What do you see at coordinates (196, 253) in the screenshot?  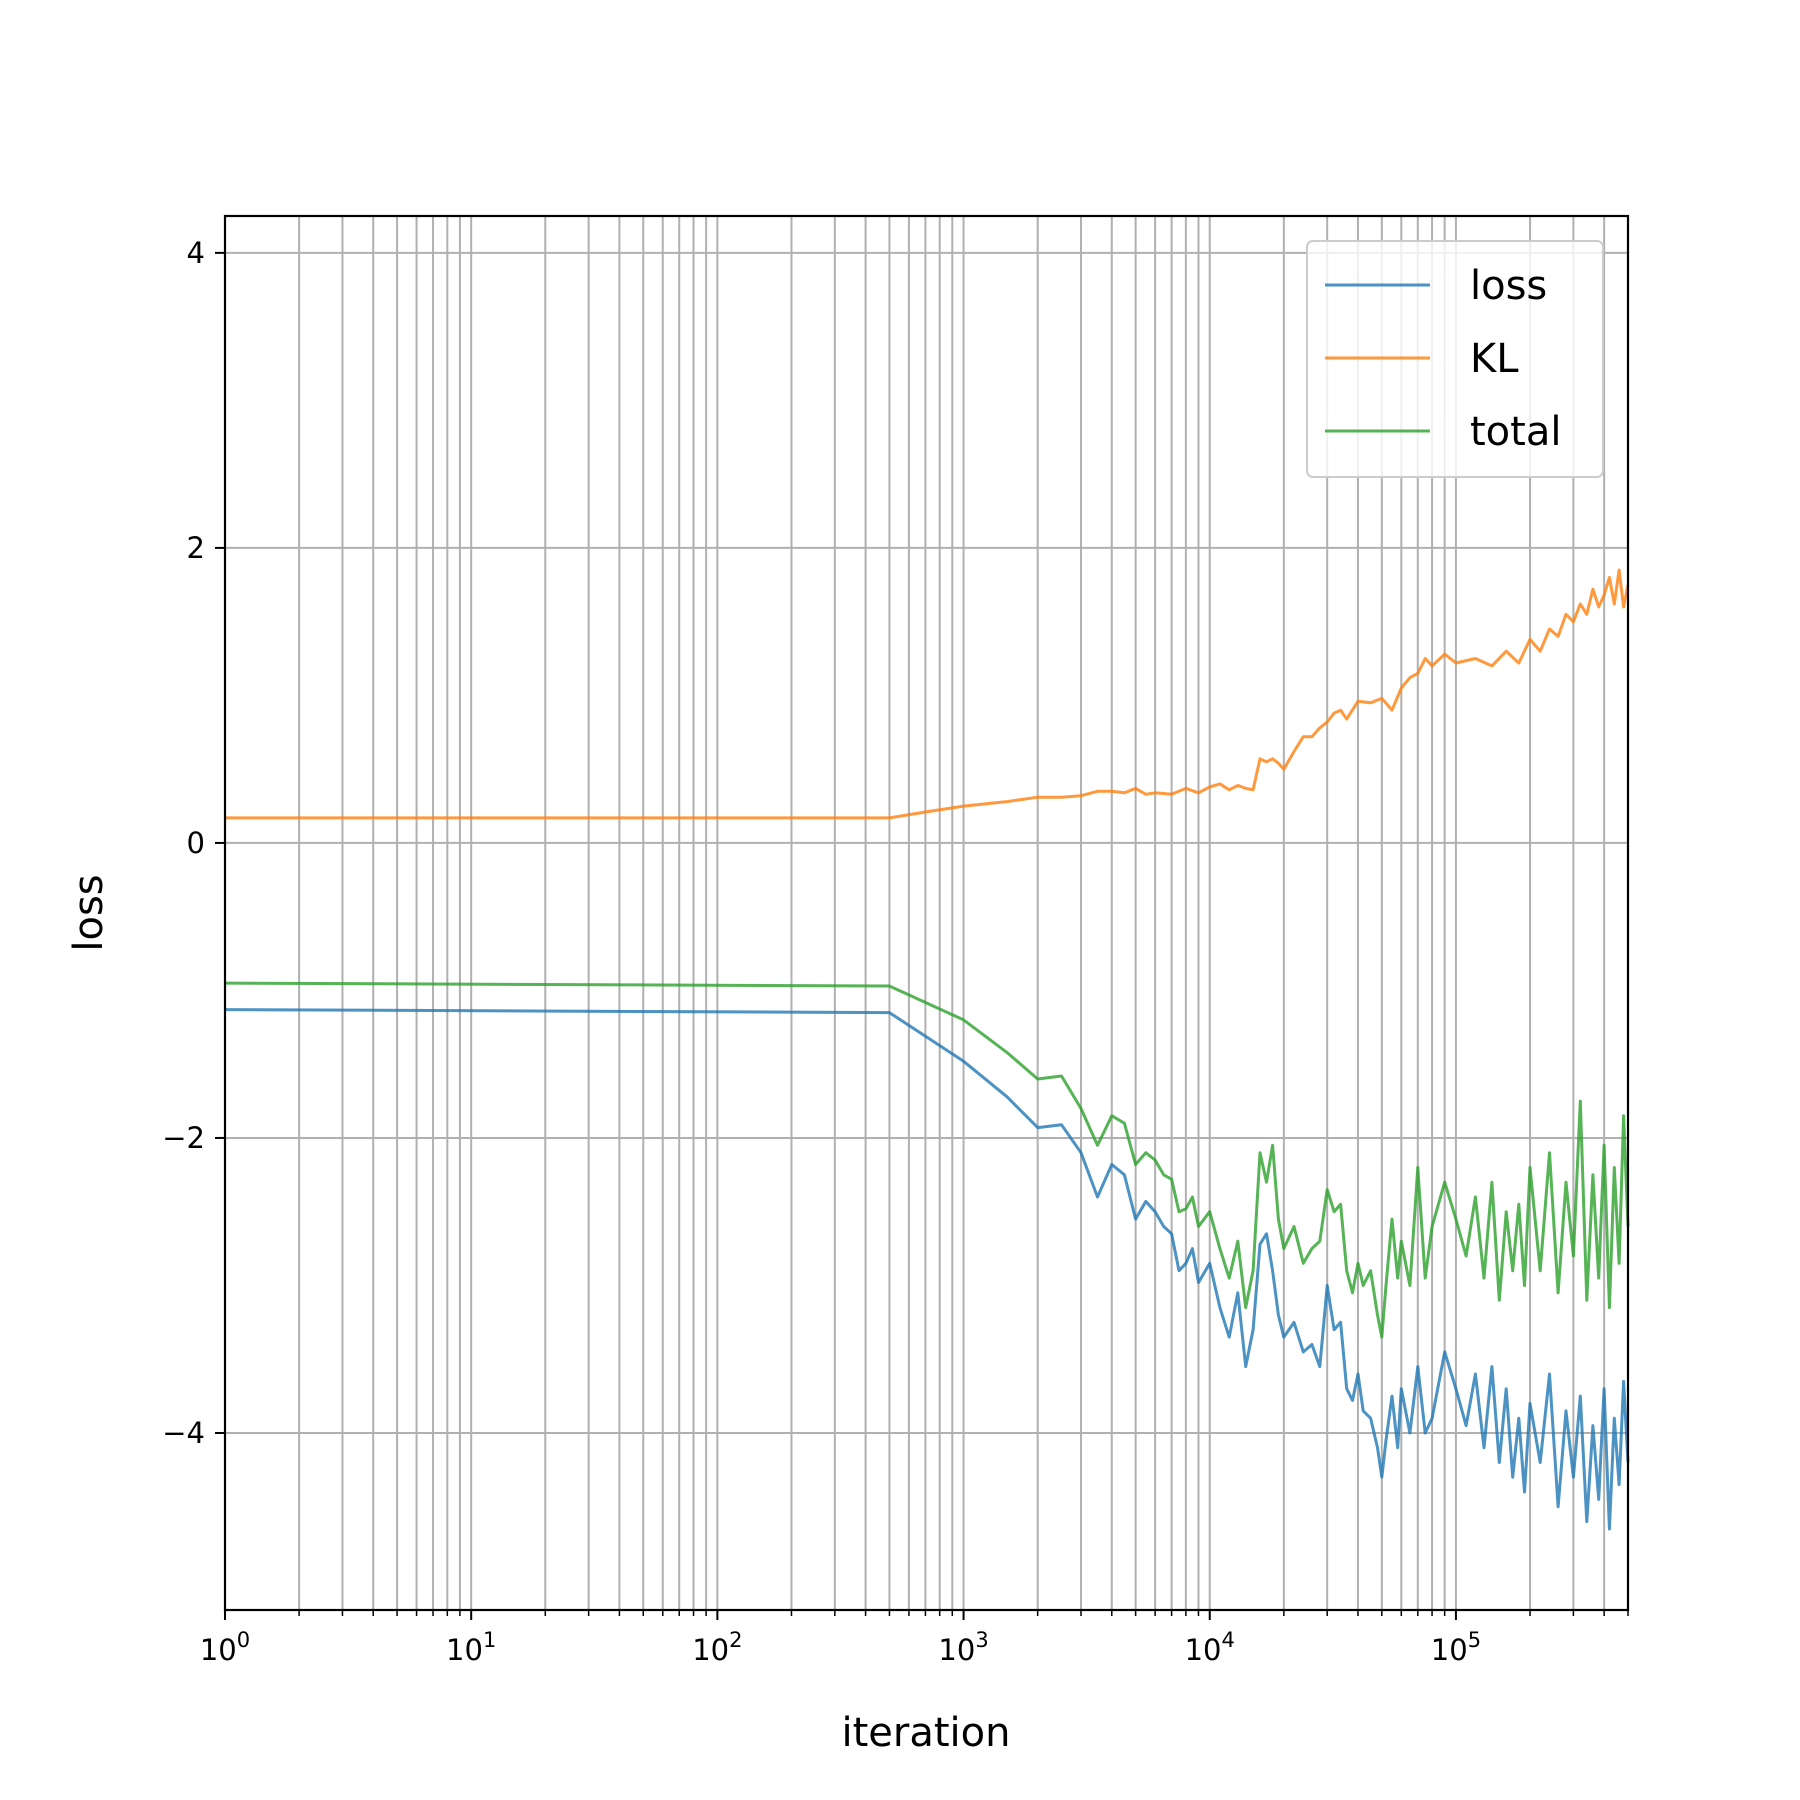 I see `y-tick-label: 4` at bounding box center [196, 253].